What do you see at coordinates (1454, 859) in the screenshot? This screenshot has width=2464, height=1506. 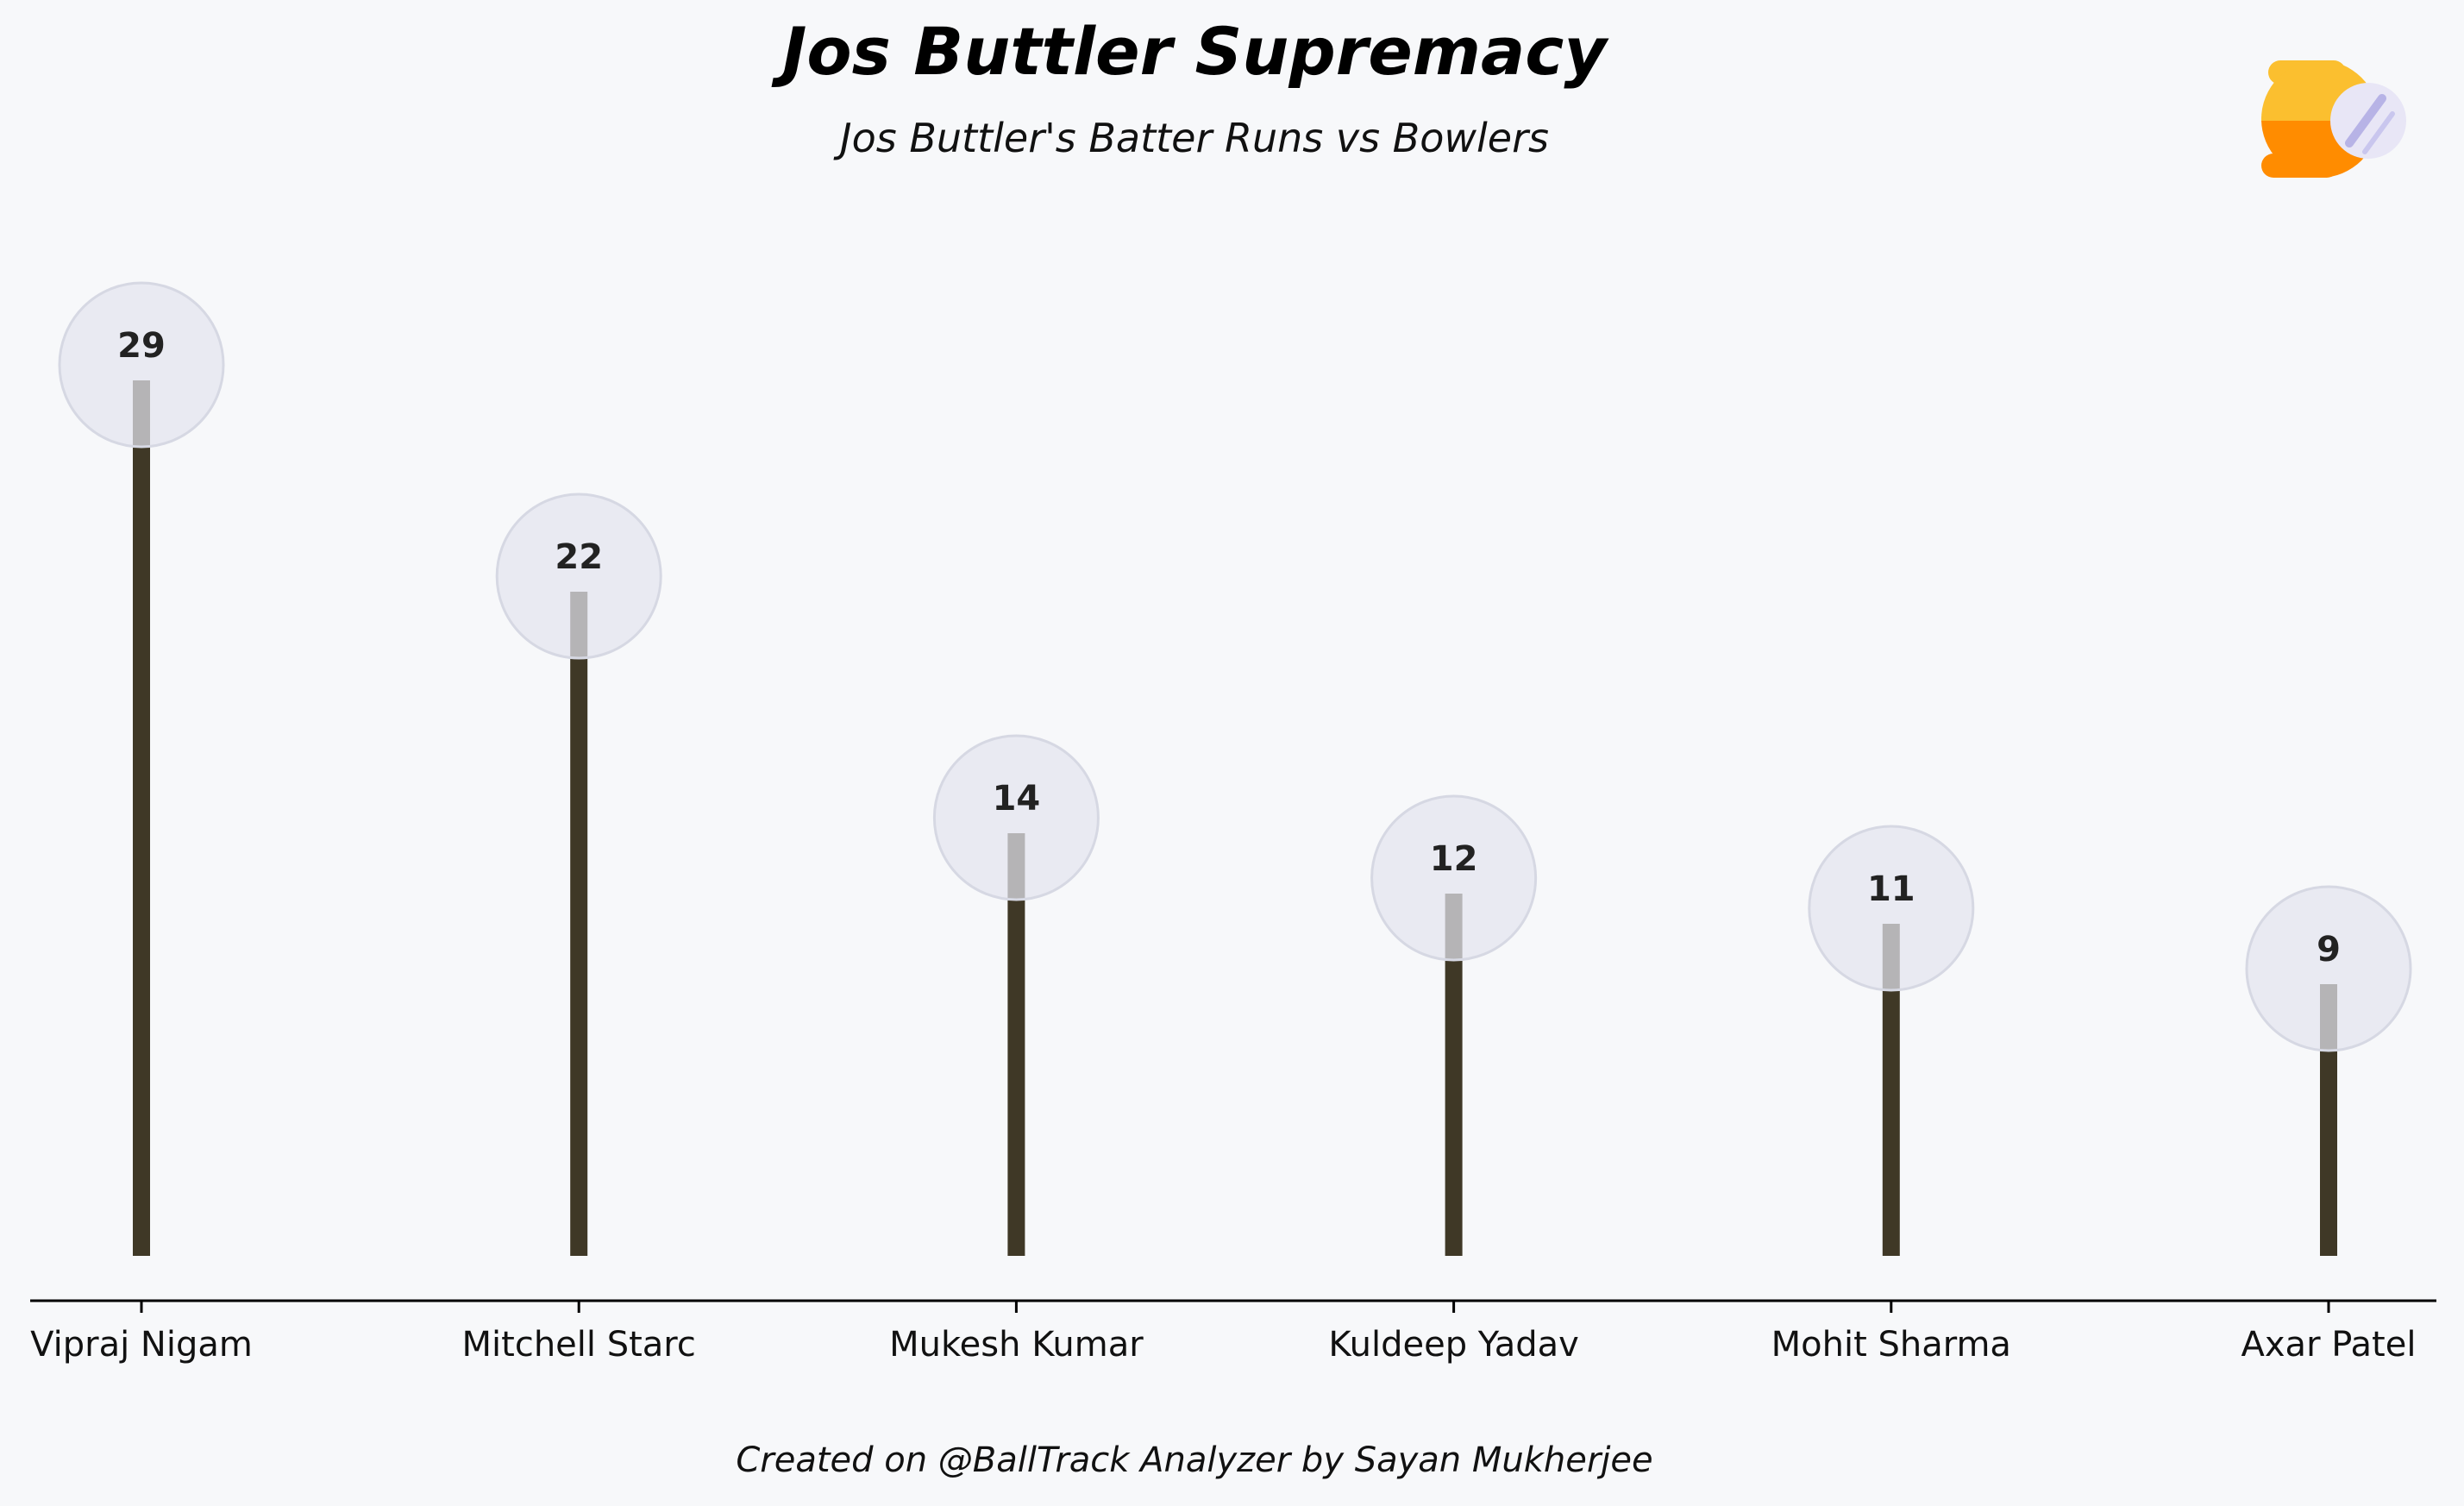 I see `data-label: 12` at bounding box center [1454, 859].